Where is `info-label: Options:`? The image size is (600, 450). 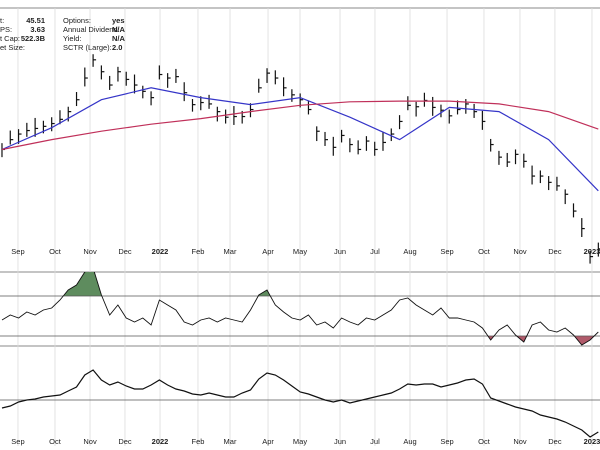 info-label: Options: is located at coordinates (77, 20).